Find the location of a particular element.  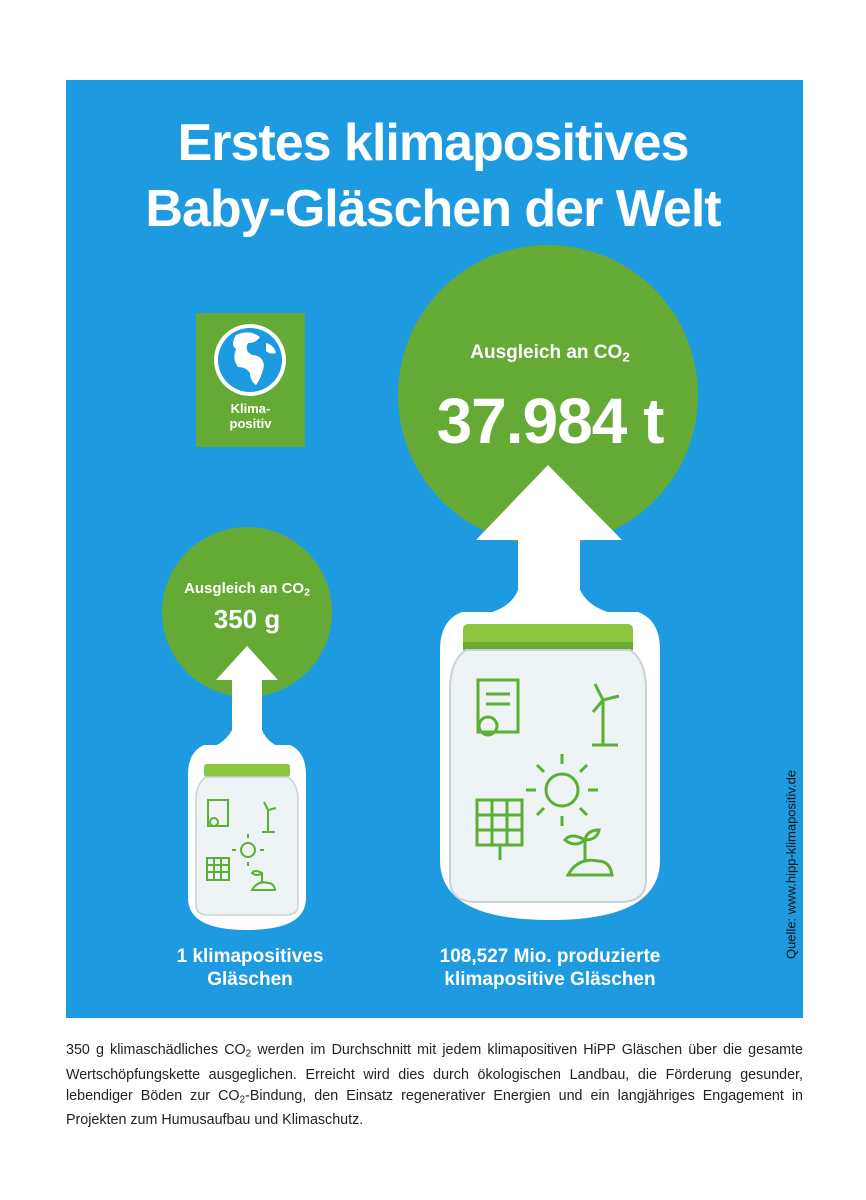

para-sub-1: 2 is located at coordinates (248, 1054).